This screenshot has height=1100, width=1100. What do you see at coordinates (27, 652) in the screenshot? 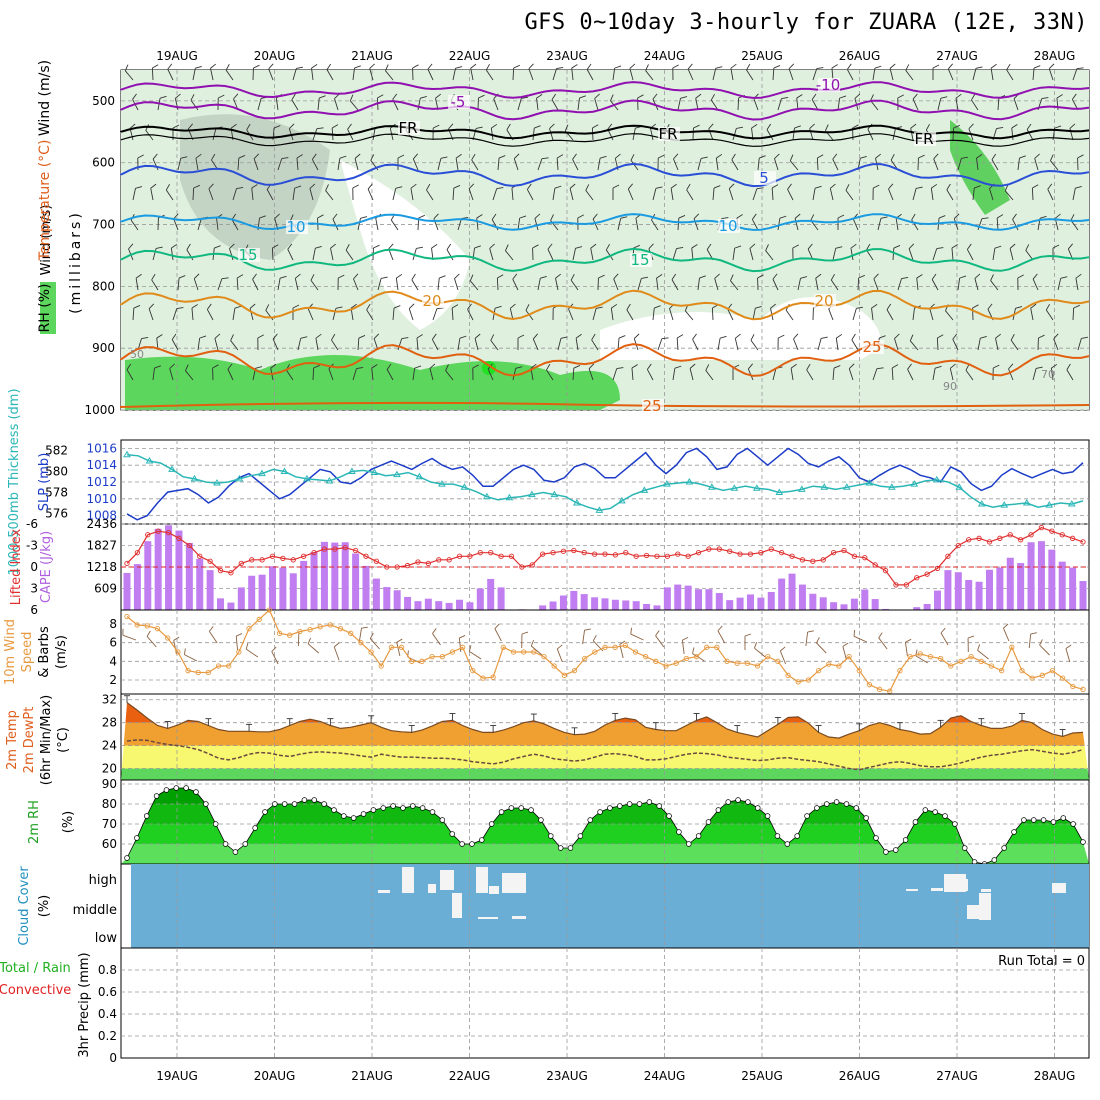
I see `axis-label-wind10: Speed` at bounding box center [27, 652].